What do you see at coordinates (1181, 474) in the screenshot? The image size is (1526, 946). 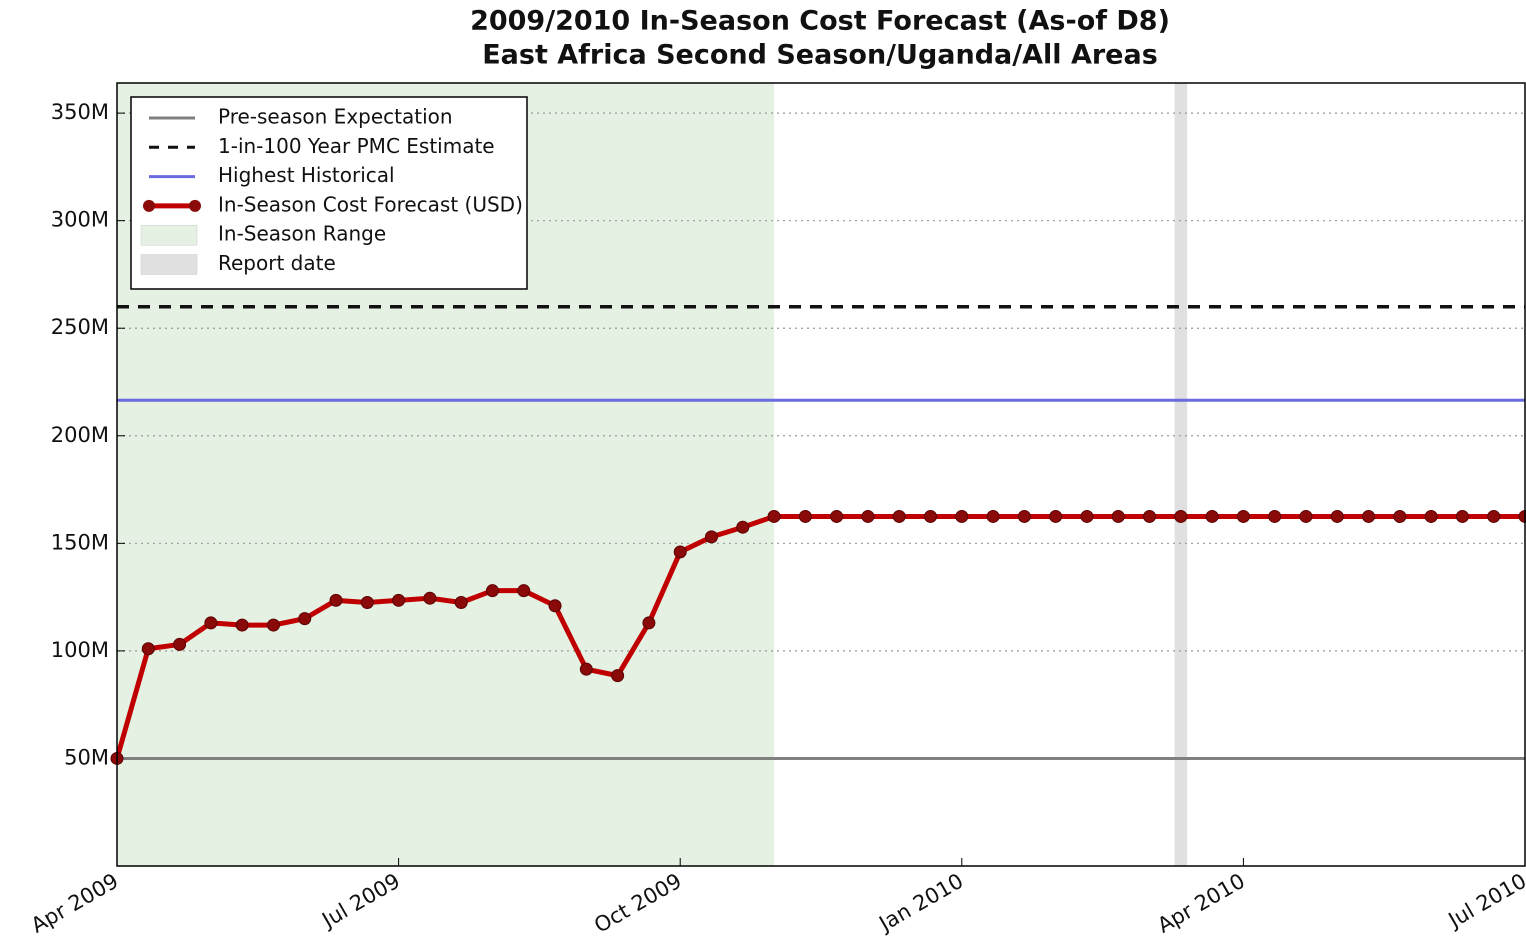 I see `span` at bounding box center [1181, 474].